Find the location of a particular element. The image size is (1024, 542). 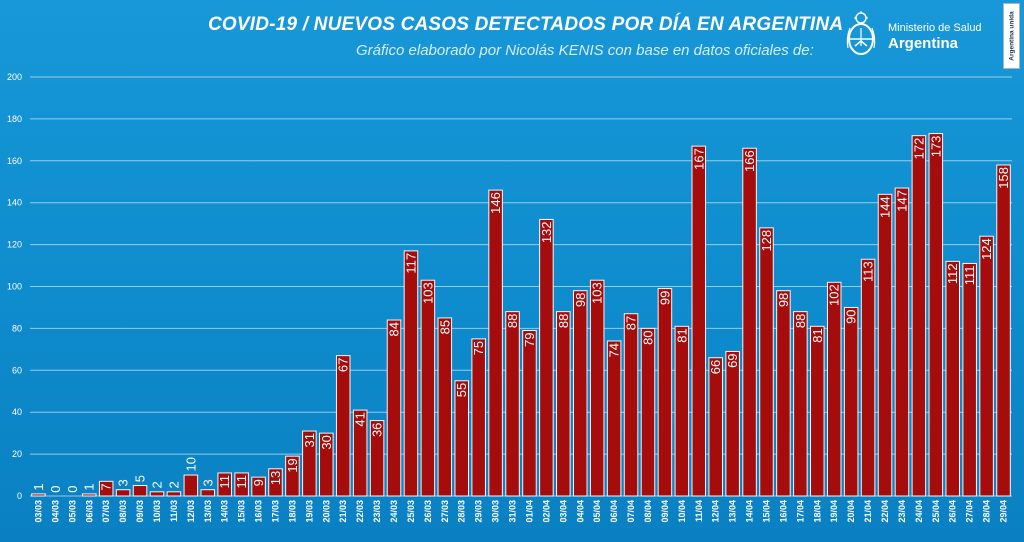

bar-value-label: 5 is located at coordinates (140, 478).